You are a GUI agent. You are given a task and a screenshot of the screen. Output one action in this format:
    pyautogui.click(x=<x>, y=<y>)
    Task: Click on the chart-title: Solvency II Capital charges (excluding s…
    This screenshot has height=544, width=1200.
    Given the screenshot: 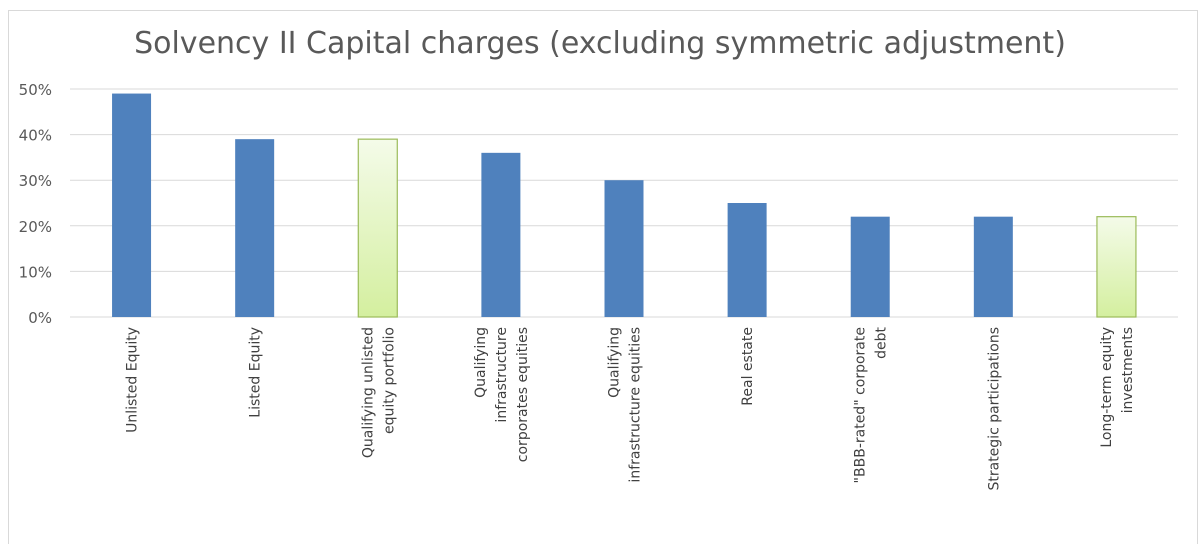 What is the action you would take?
    pyautogui.click(x=600, y=43)
    